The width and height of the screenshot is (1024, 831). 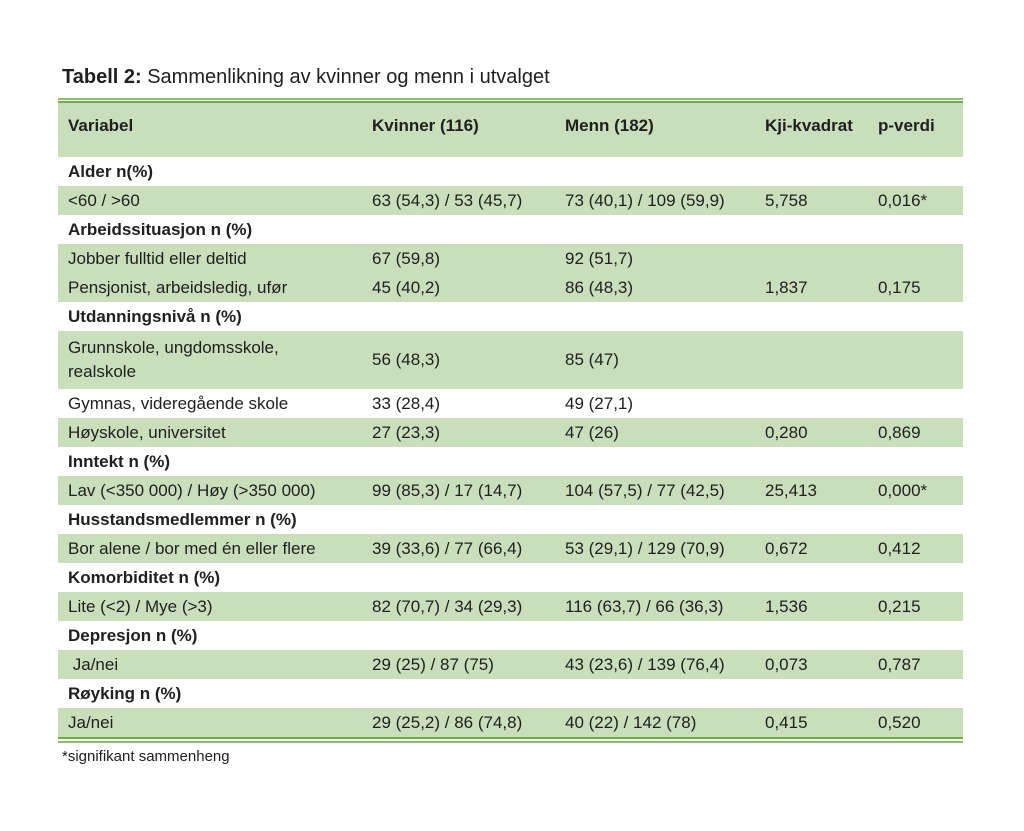 I want to click on section-label: Røyking n (%), so click(x=510, y=693).